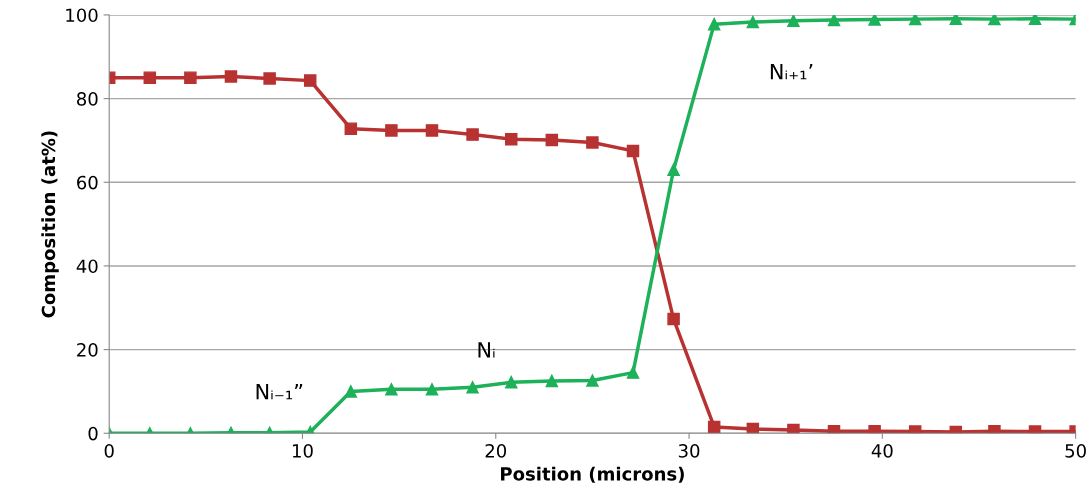 Image resolution: width=1092 pixels, height=498 pixels. Describe the element at coordinates (302, 451) in the screenshot. I see `x-tick-label: 10` at that location.